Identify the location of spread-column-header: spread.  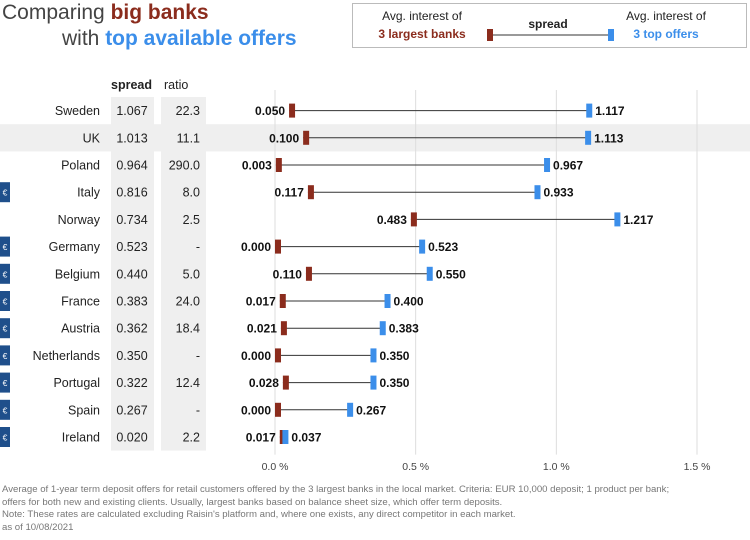
(131, 85).